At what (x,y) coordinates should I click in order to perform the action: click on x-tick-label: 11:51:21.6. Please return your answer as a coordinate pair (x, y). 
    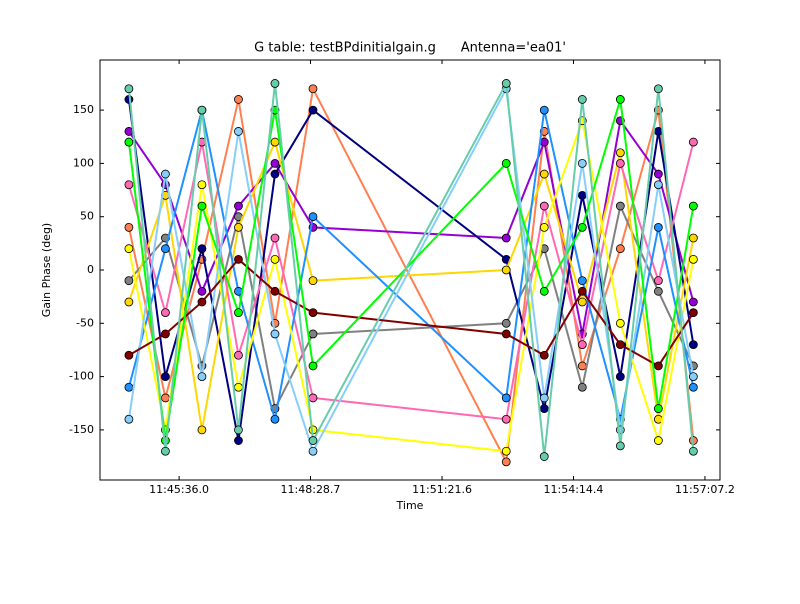
    Looking at the image, I should click on (442, 489).